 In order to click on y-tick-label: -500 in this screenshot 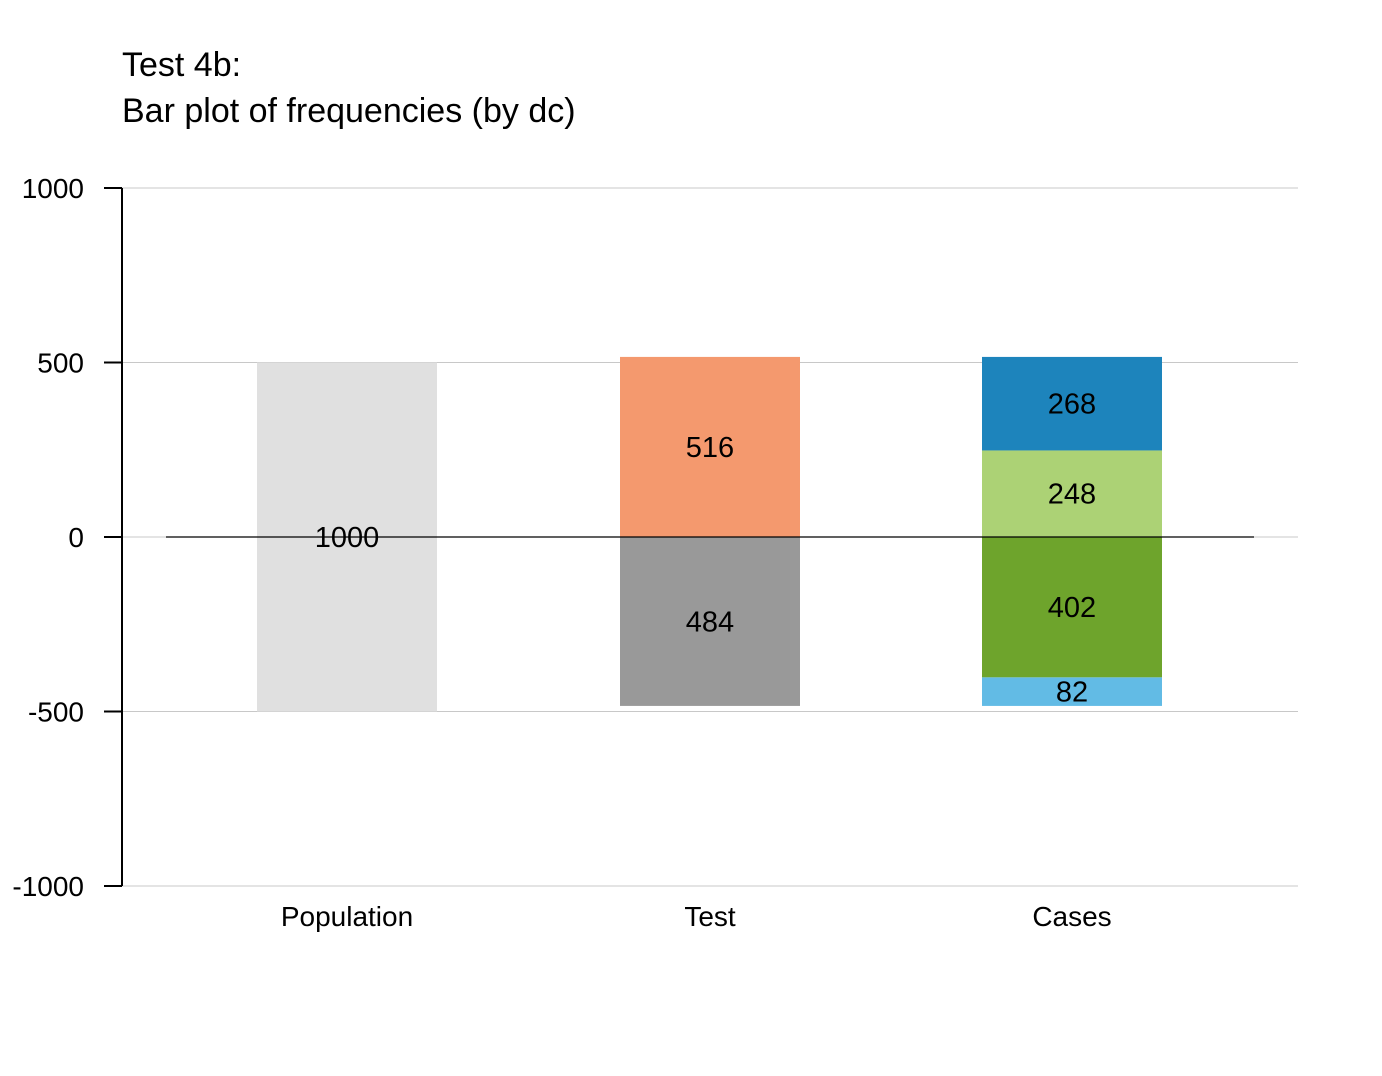, I will do `click(56, 712)`.